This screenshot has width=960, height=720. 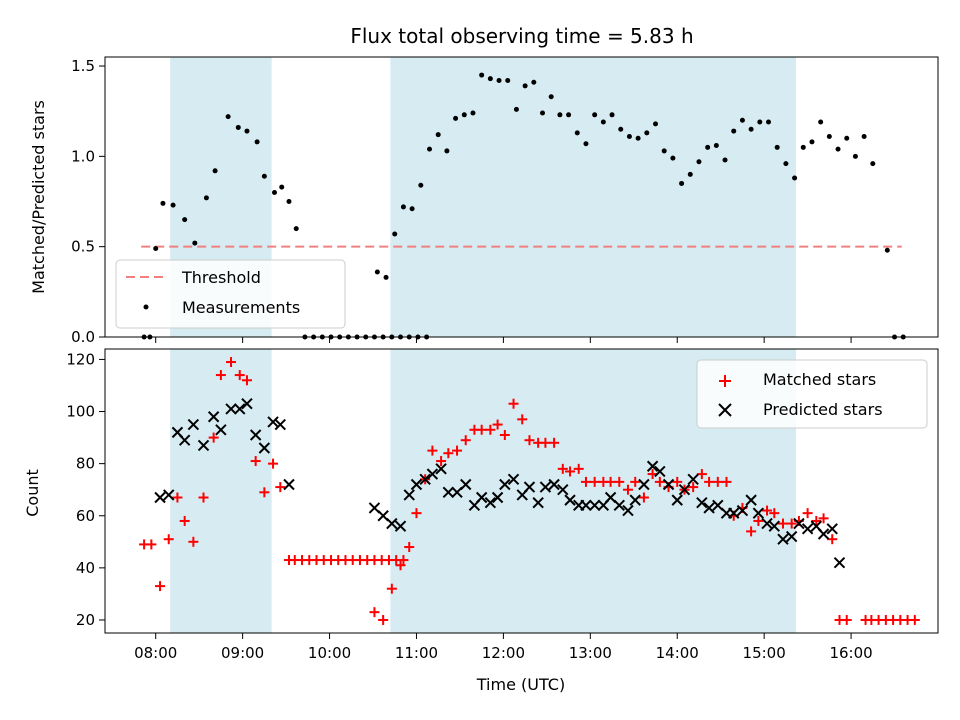 What do you see at coordinates (85, 489) in the screenshot?
I see `bottom-y-ticks: 20 40 60 80 100 120` at bounding box center [85, 489].